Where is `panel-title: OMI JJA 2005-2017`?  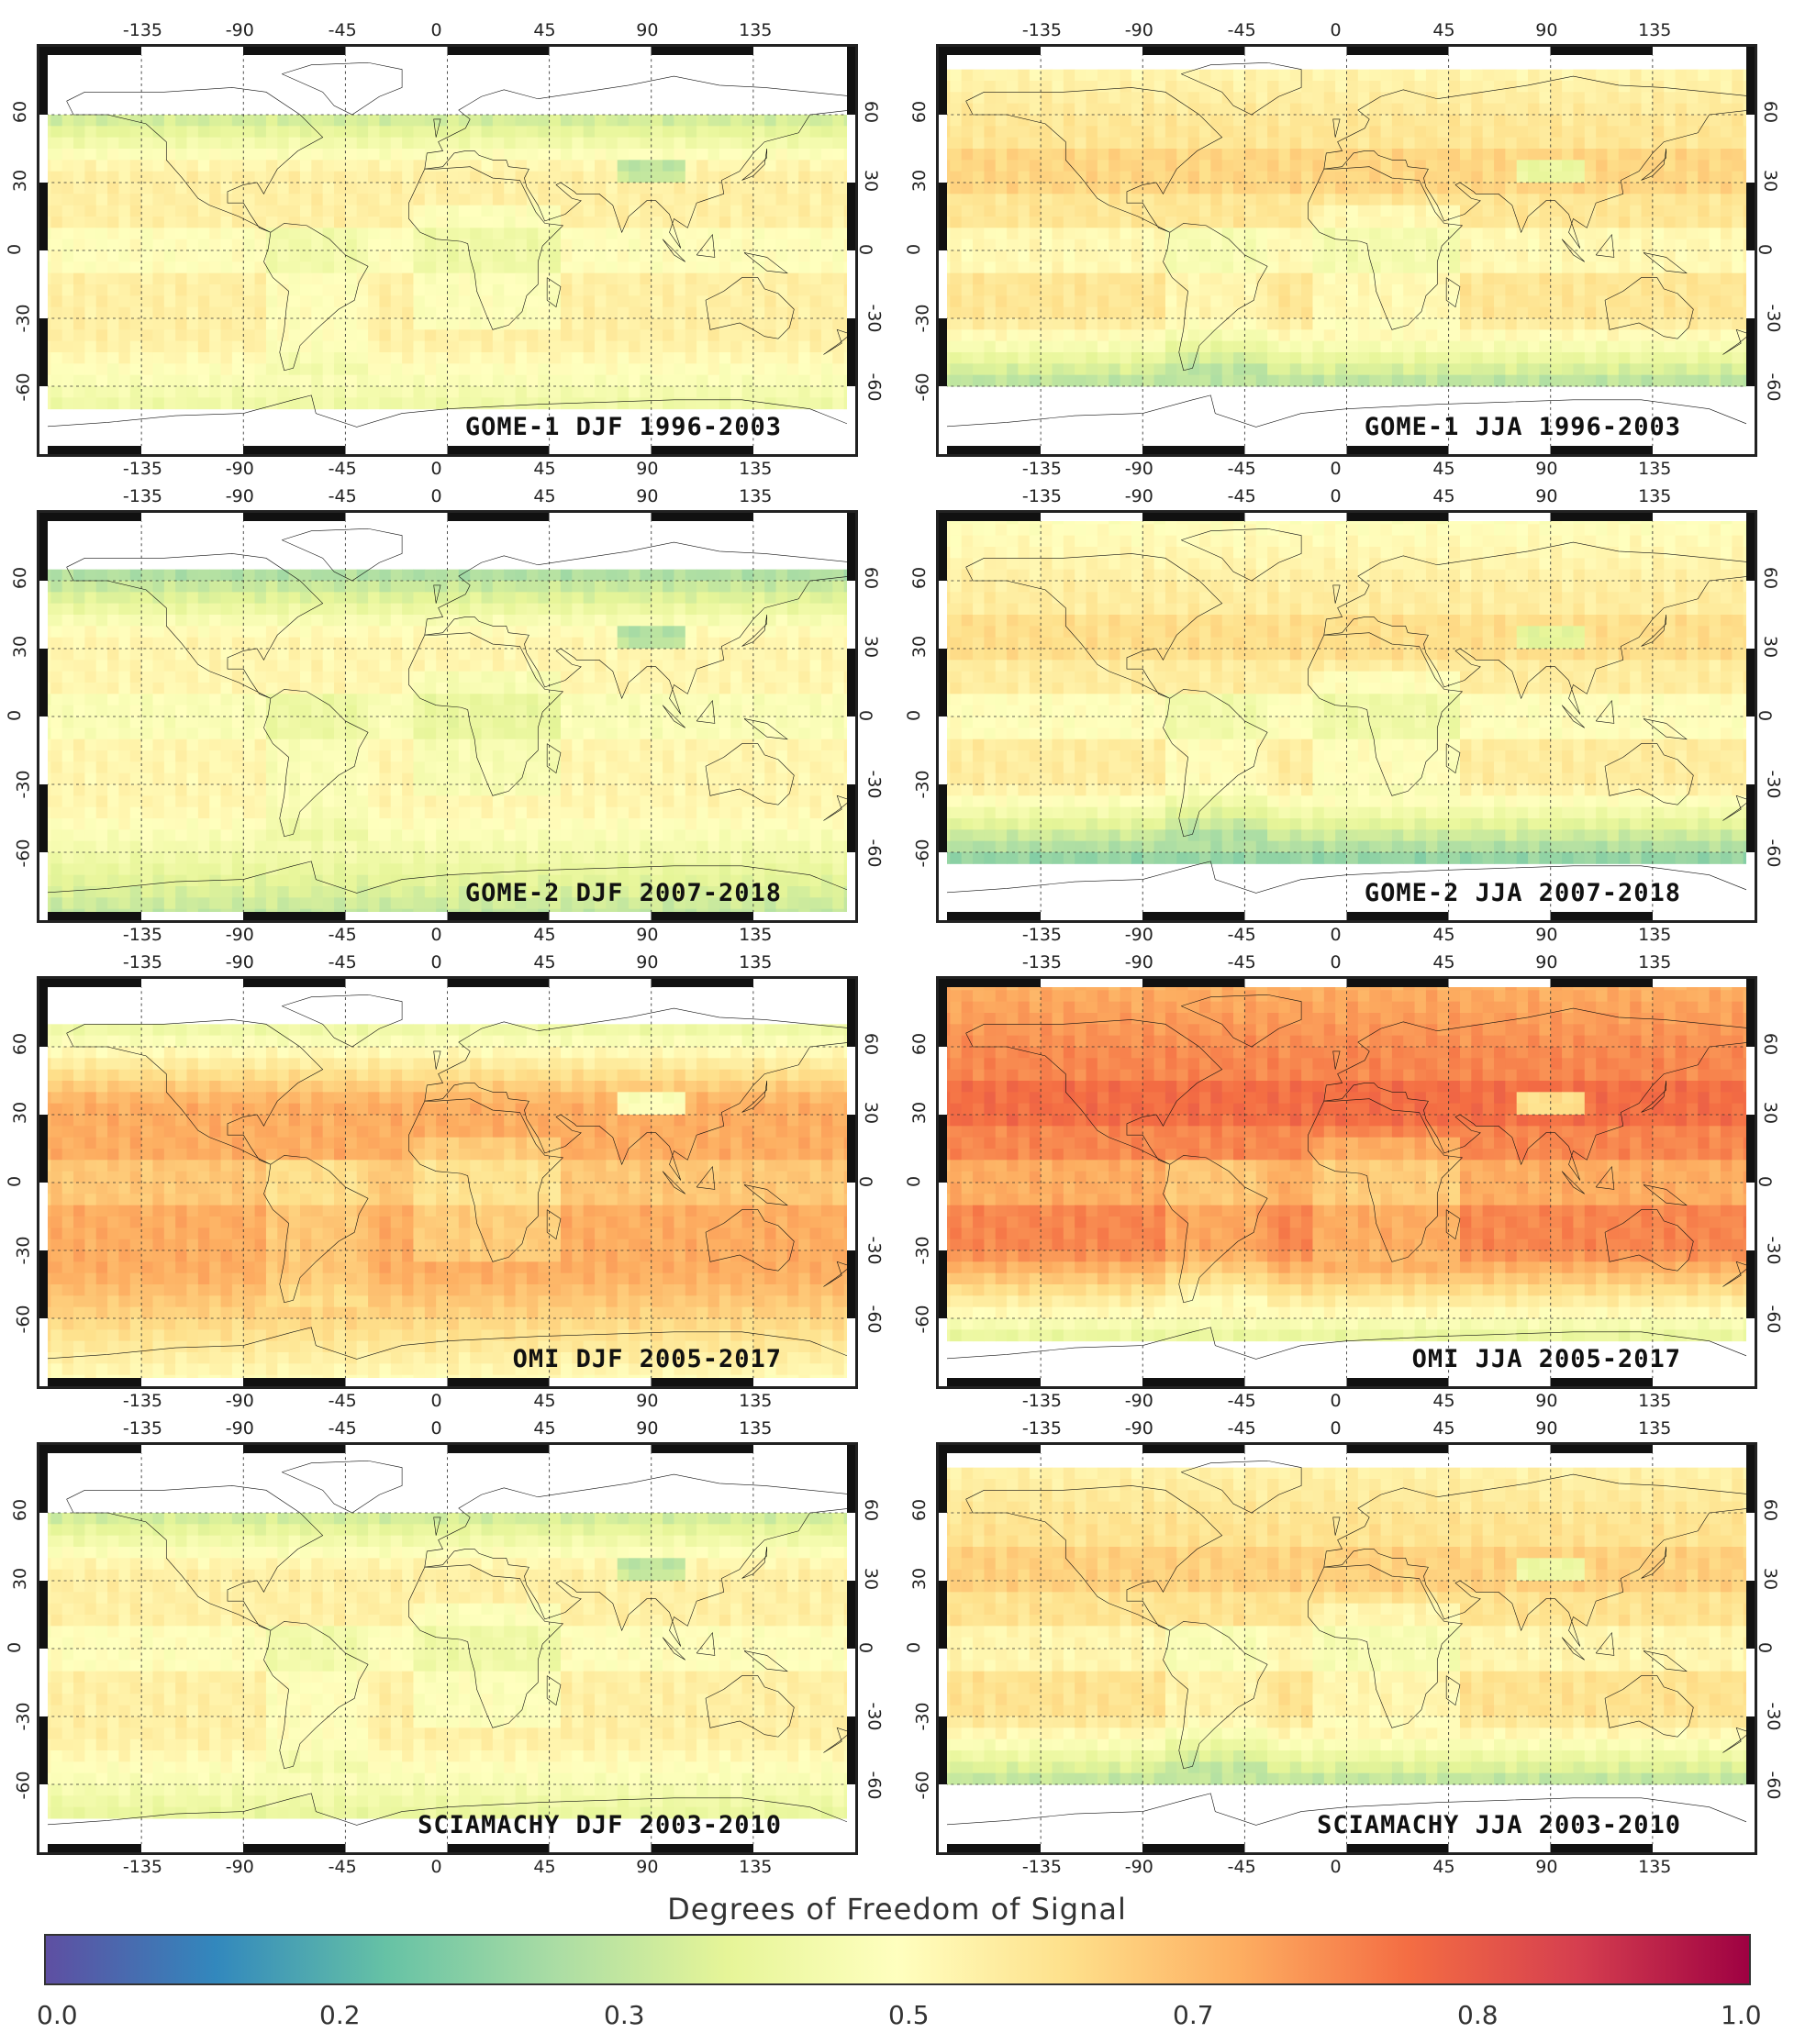 panel-title: OMI JJA 2005-2017 is located at coordinates (1546, 1359).